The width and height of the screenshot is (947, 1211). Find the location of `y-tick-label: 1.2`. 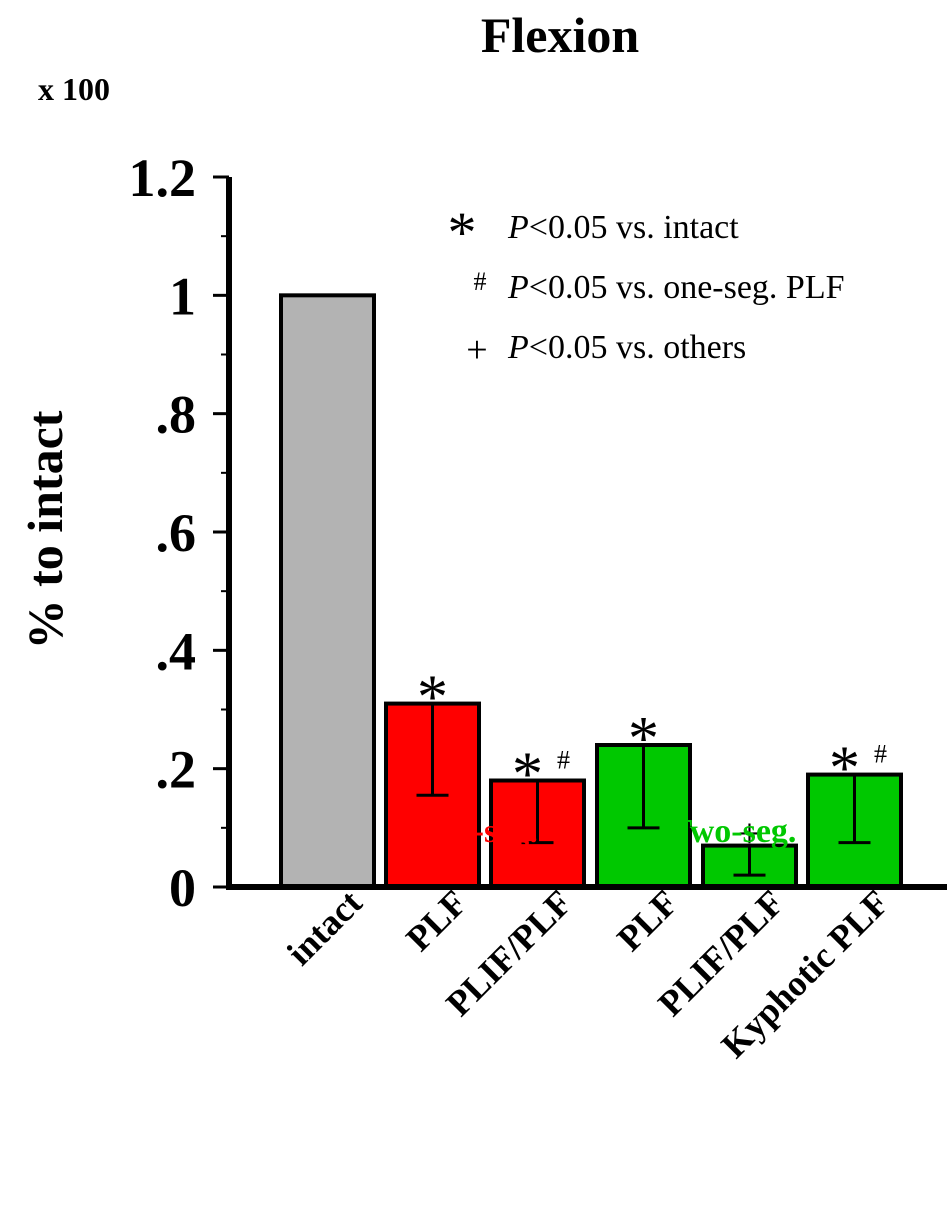

y-tick-label: 1.2 is located at coordinates (163, 178).